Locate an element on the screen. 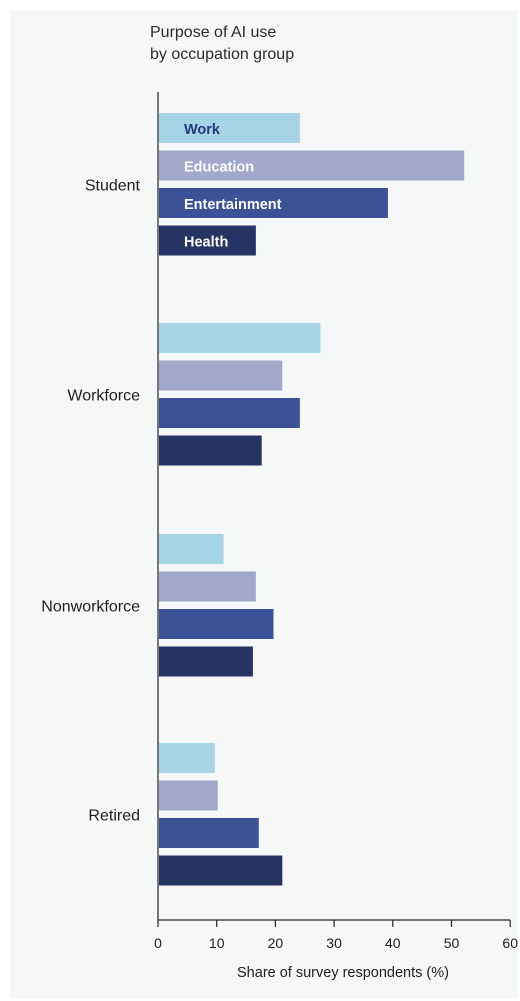  bar-student-work is located at coordinates (229, 128).